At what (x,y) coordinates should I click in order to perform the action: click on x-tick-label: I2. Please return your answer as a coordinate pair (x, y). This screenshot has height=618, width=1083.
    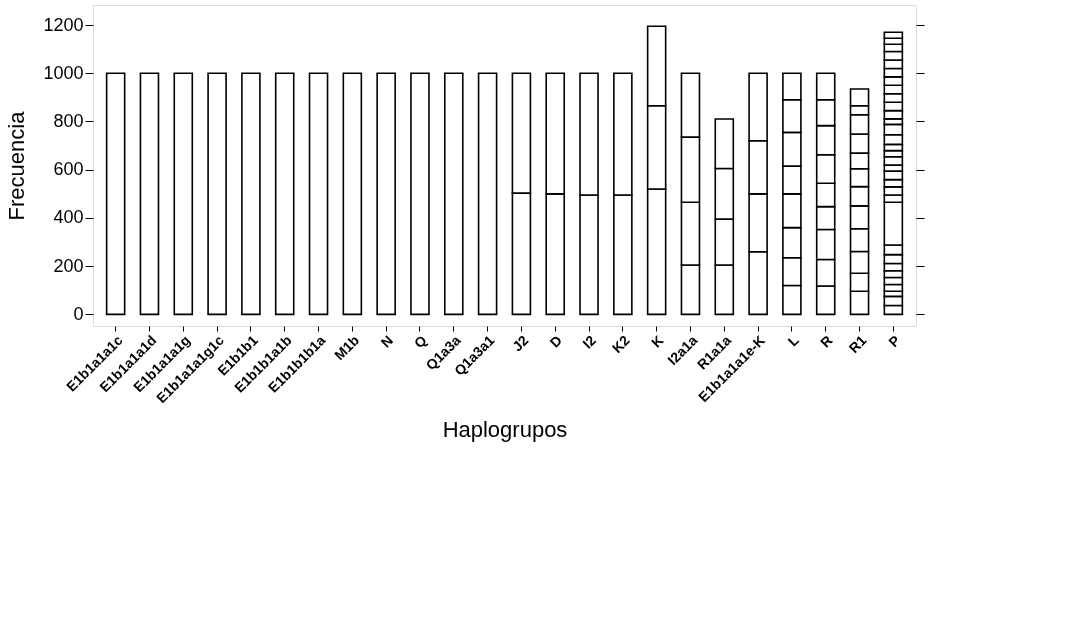
    Looking at the image, I should click on (589, 341).